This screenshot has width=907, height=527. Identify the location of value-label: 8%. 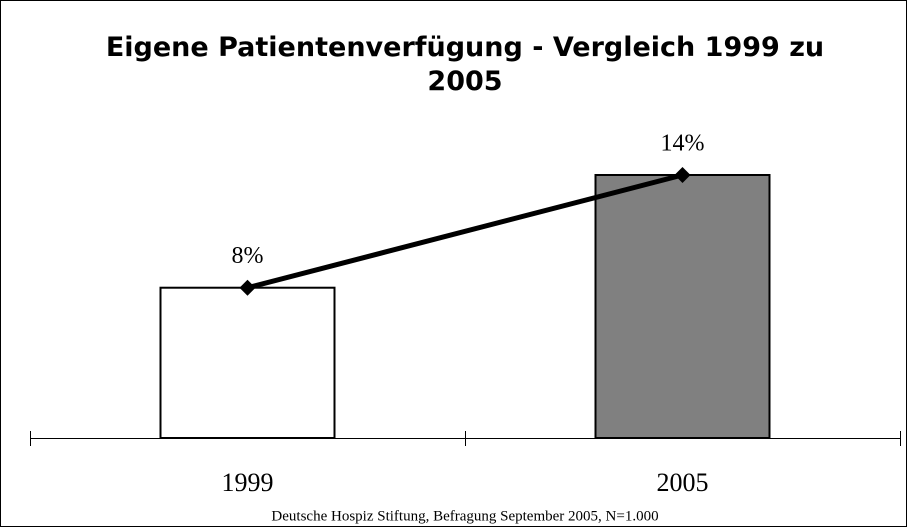
(248, 256).